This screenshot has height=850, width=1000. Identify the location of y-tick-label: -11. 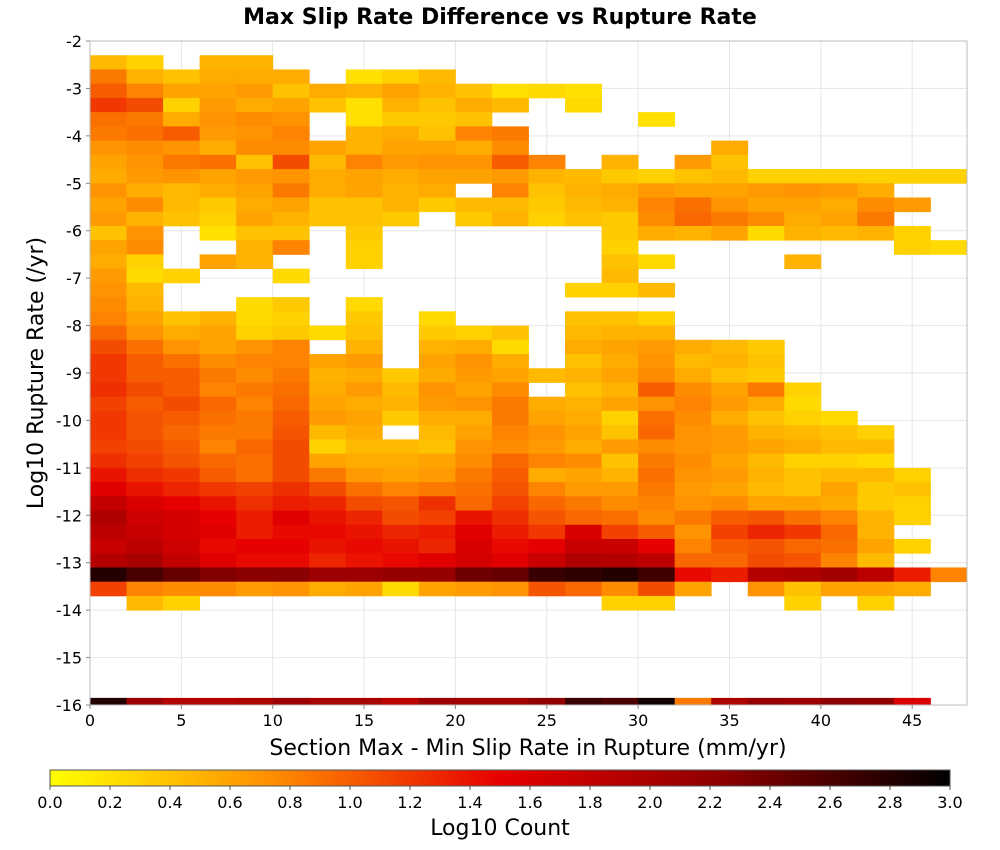
(69, 468).